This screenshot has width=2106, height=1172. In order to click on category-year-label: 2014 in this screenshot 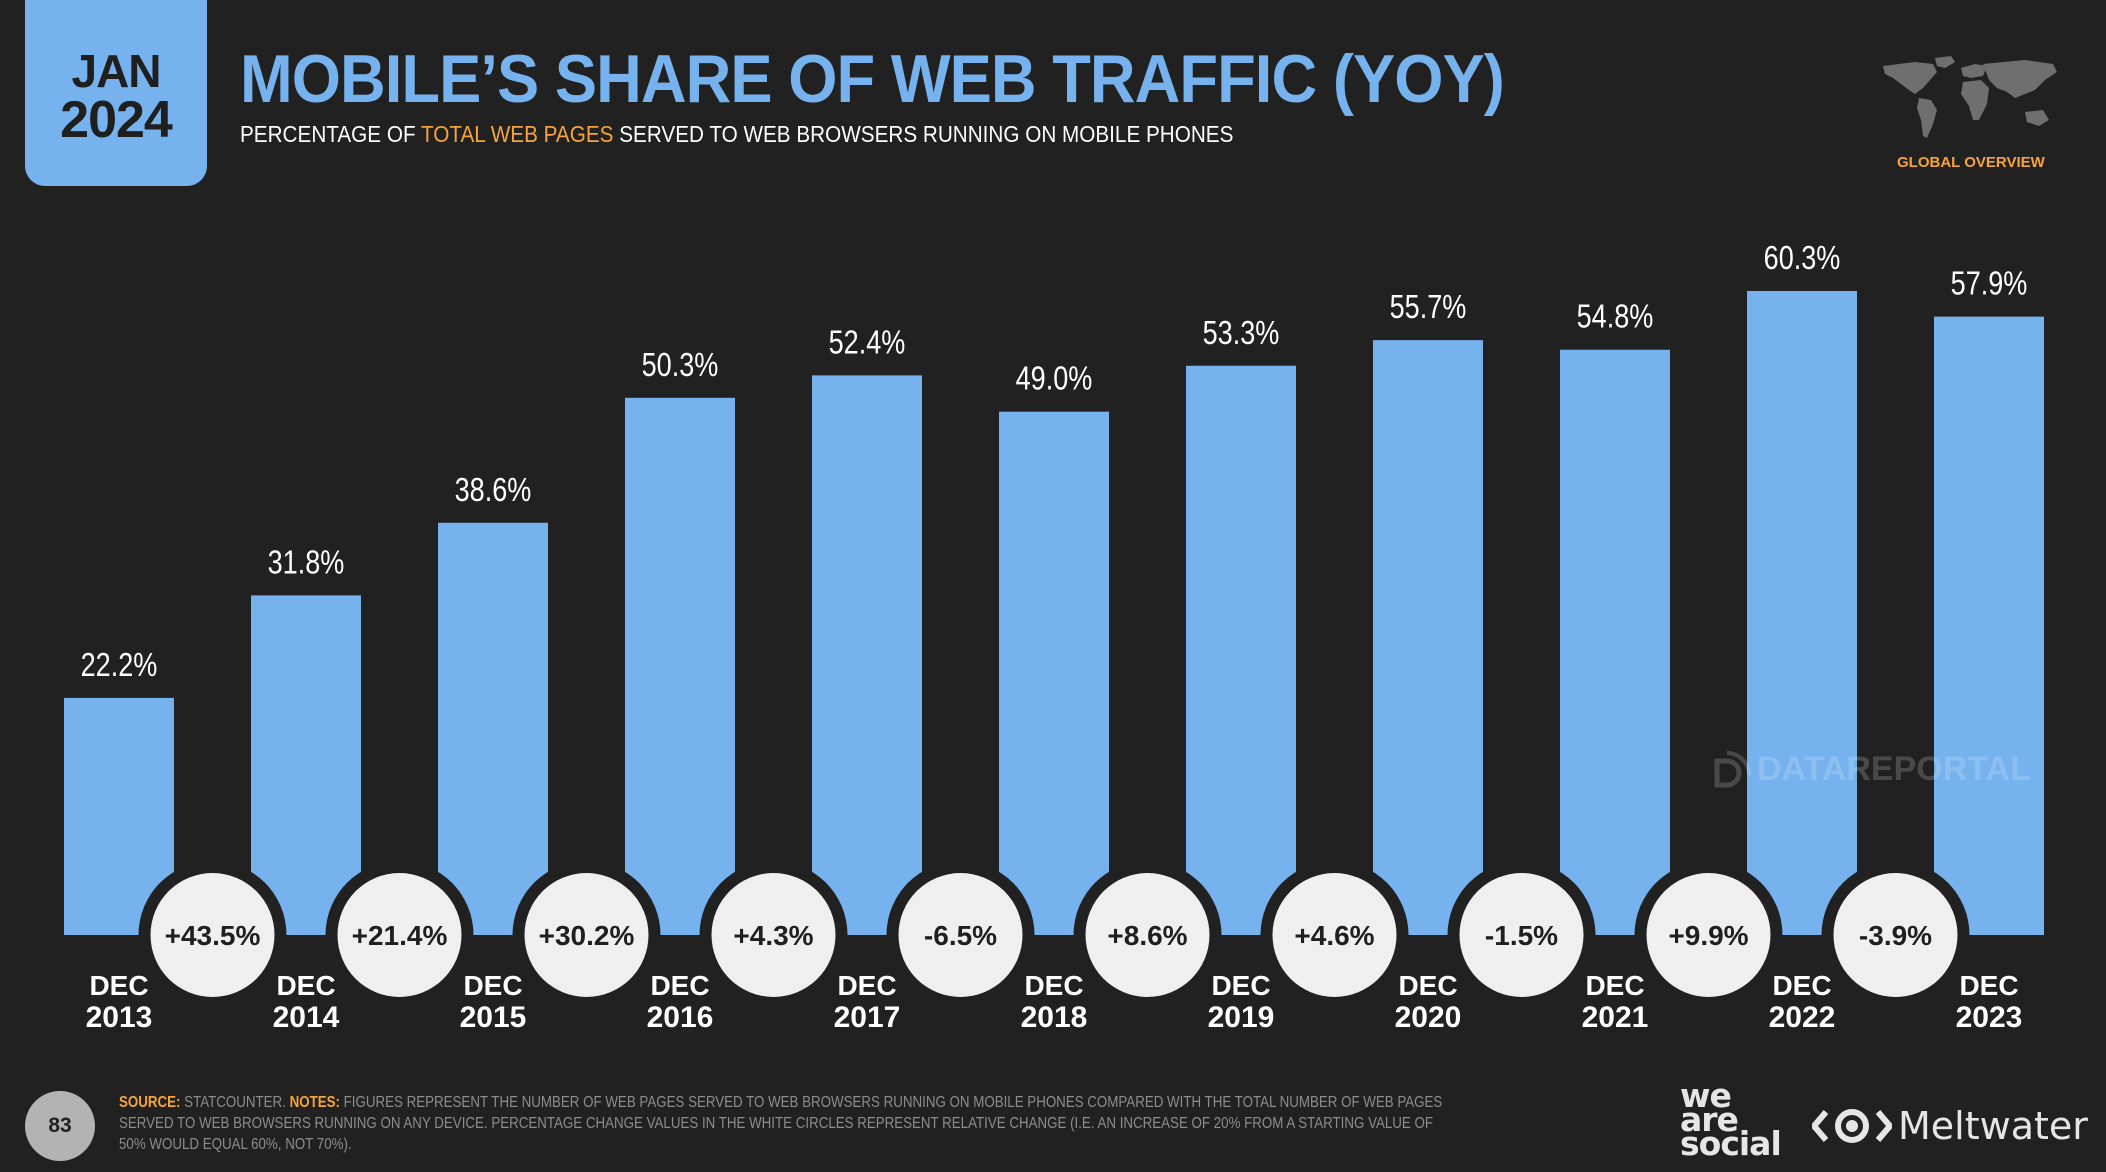, I will do `click(306, 1017)`.